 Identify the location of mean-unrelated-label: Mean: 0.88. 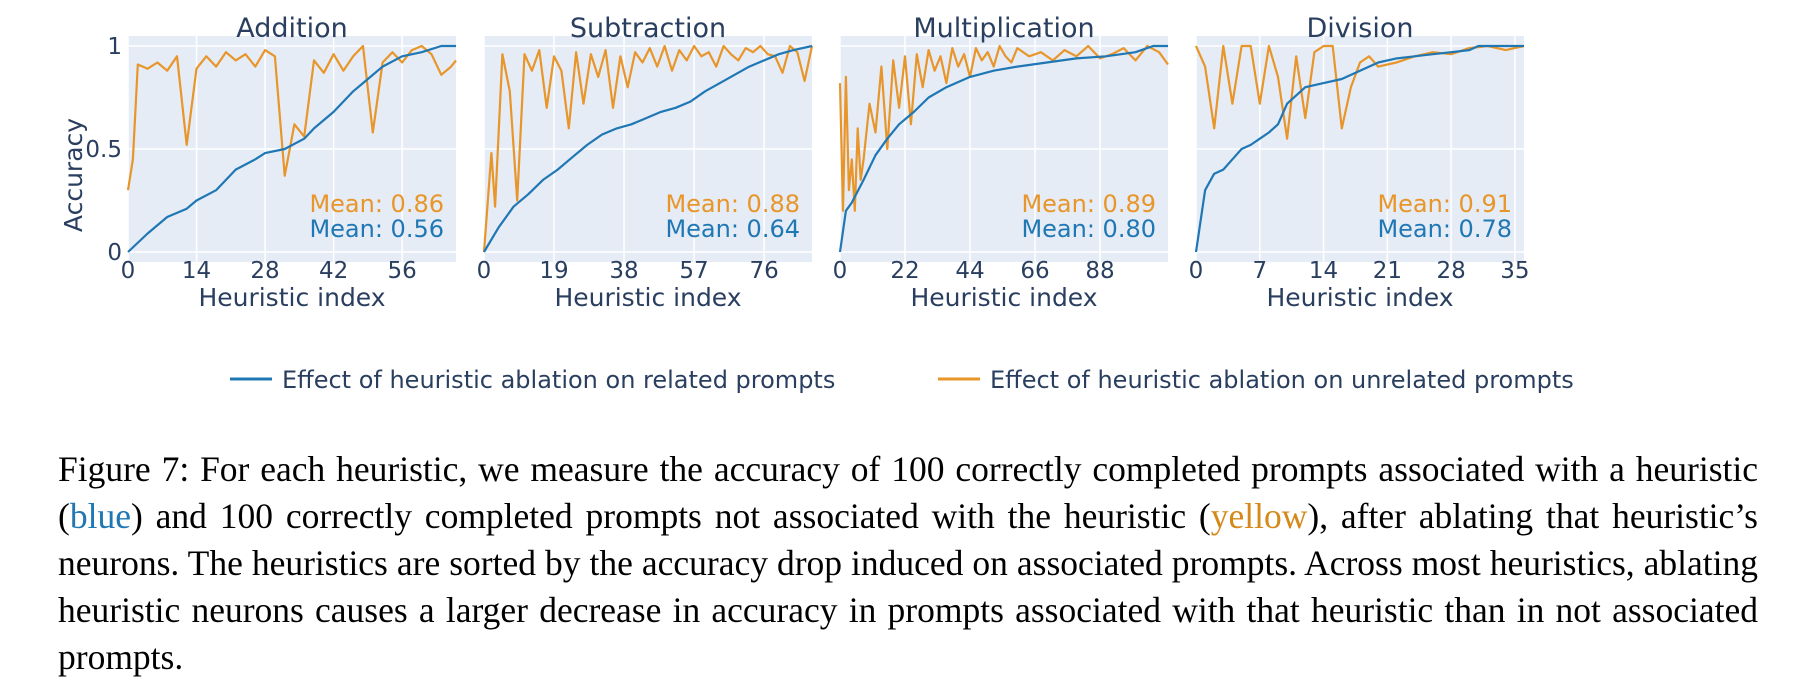
(732, 204).